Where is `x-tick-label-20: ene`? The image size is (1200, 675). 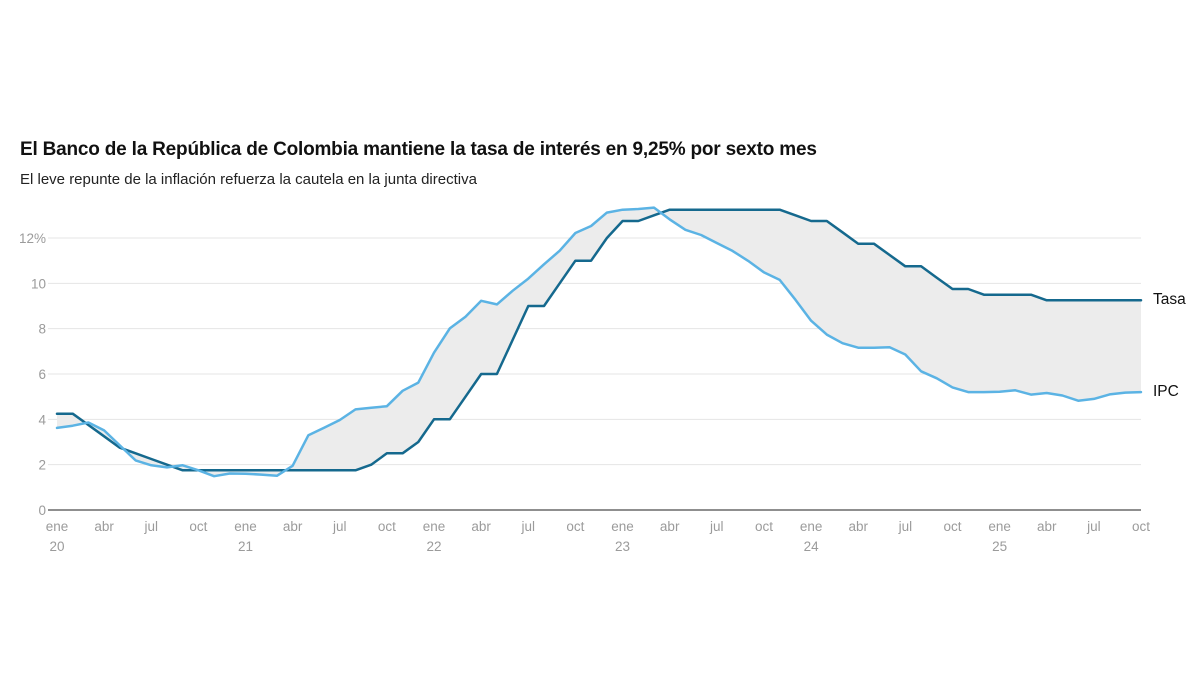 x-tick-label-20: ene is located at coordinates (999, 526).